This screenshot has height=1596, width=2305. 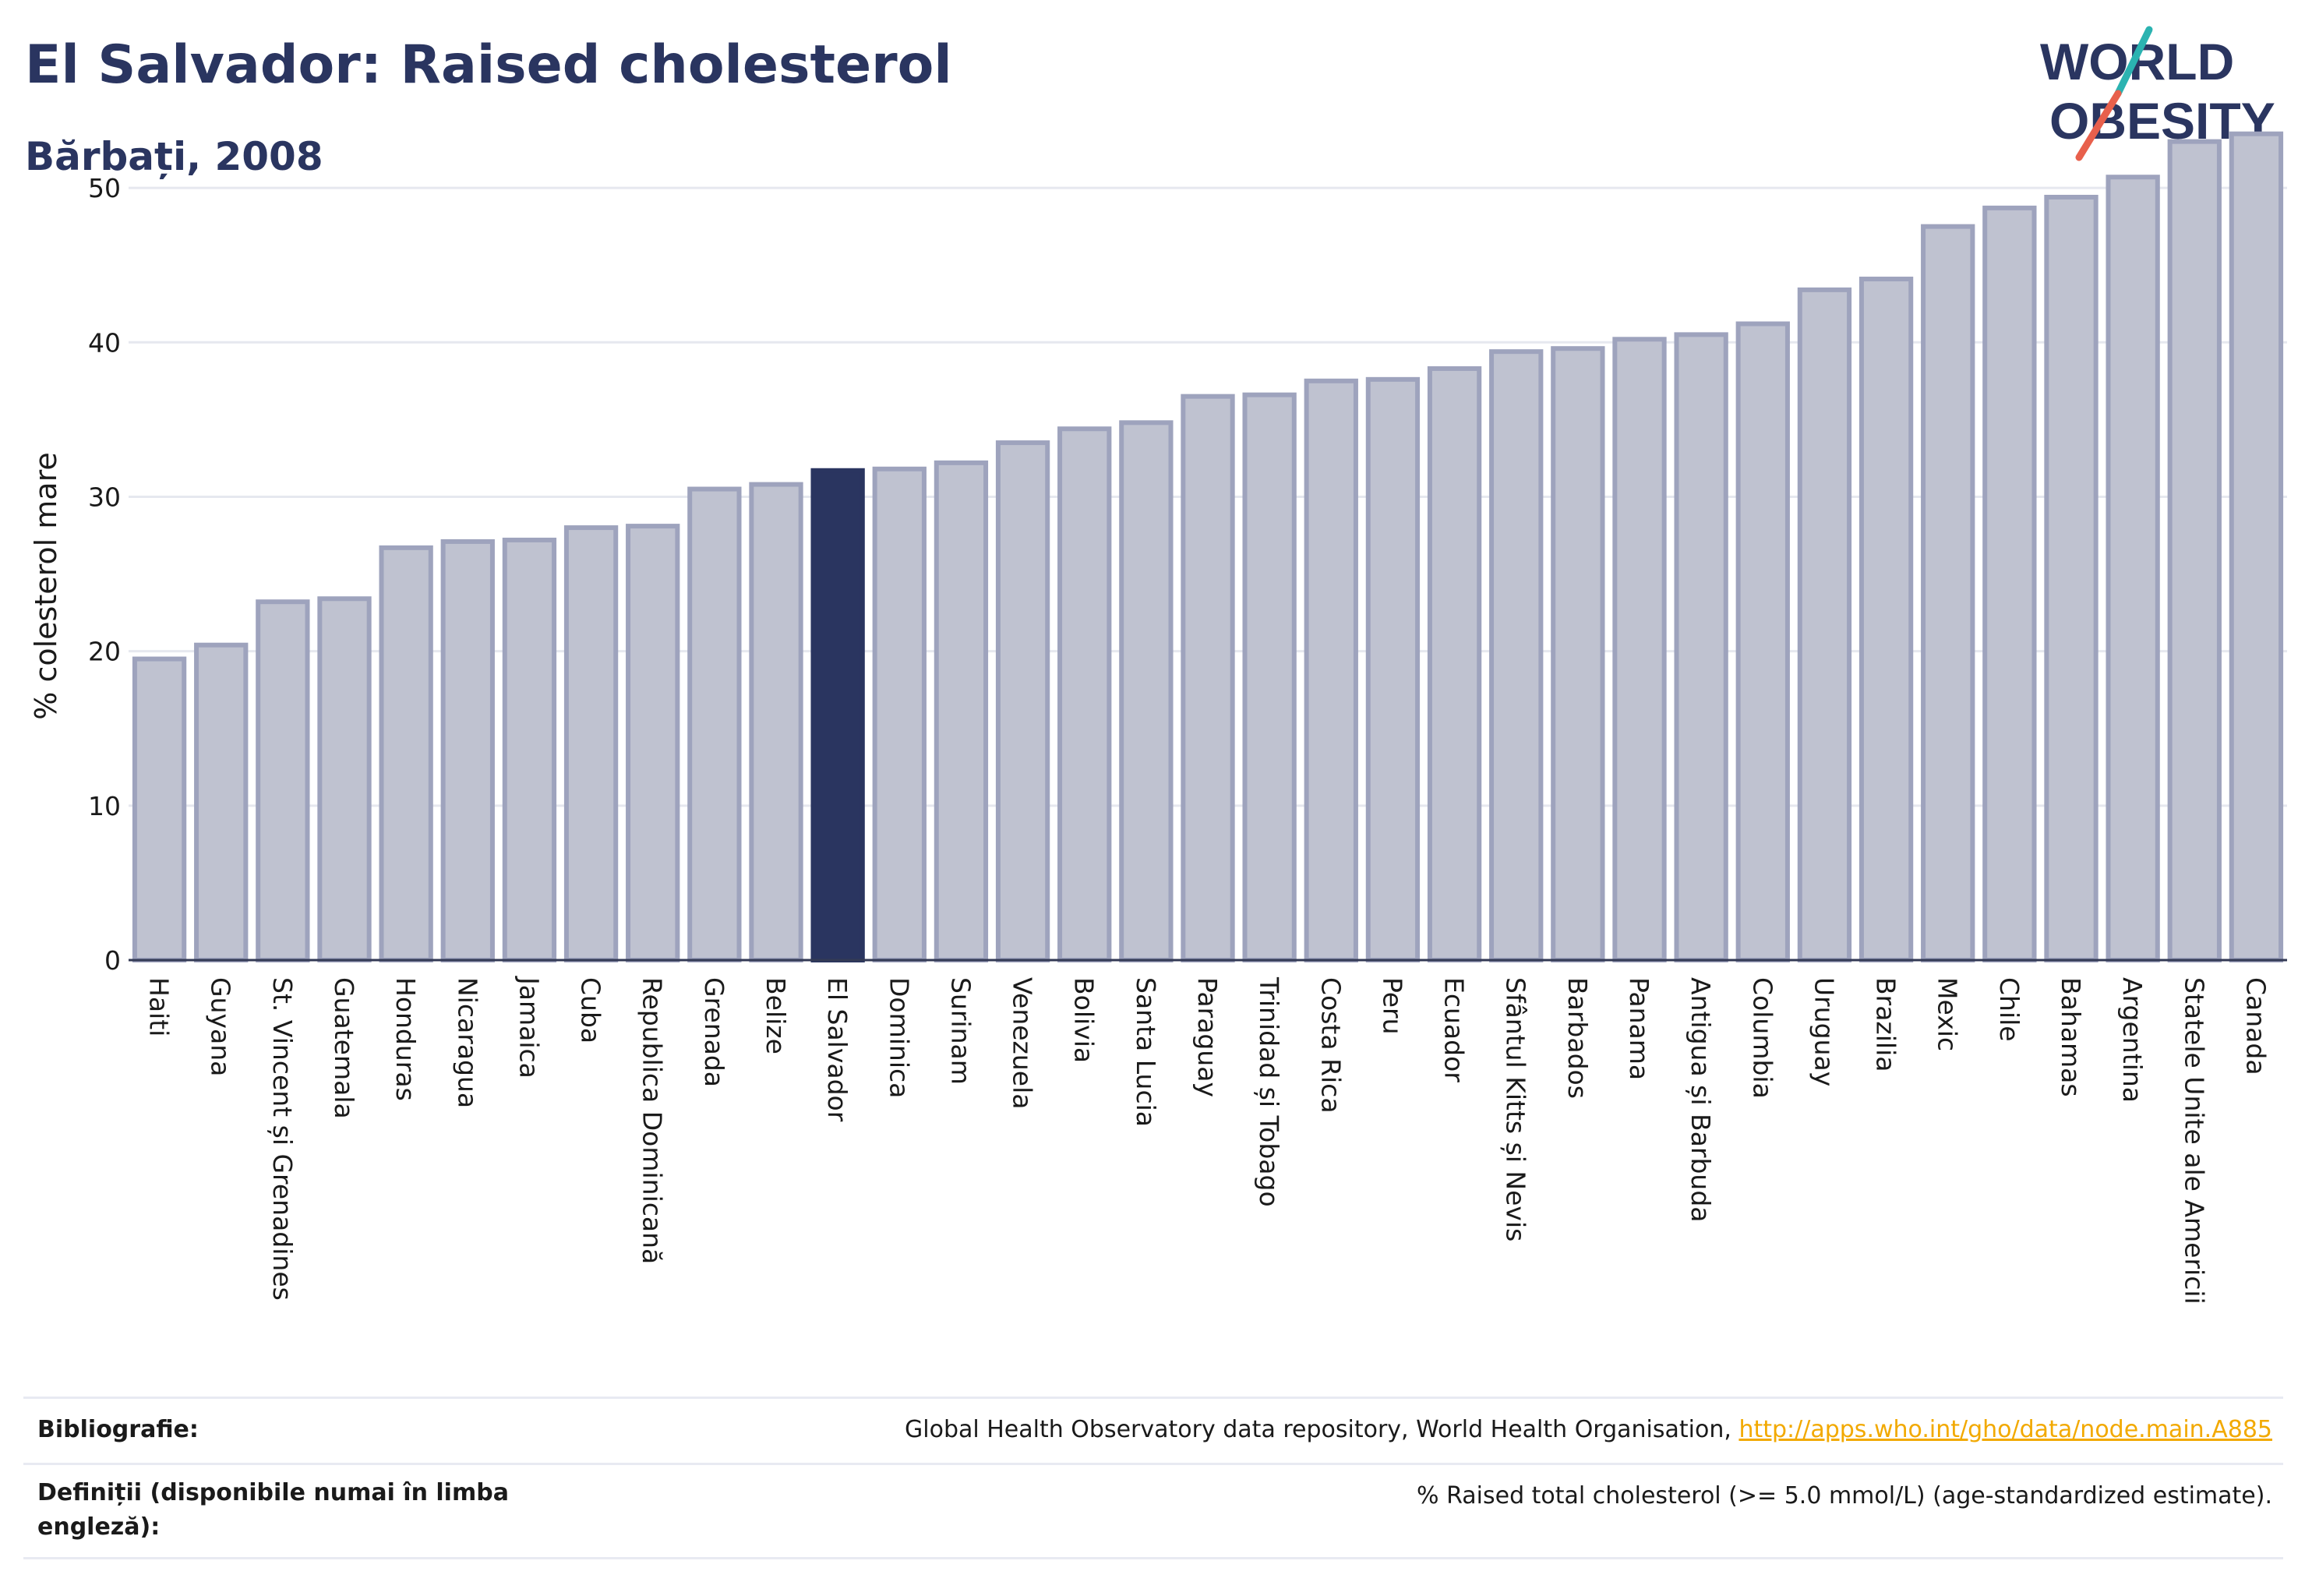 I want to click on x-tick-label: Trinidad și Tobago, so click(x=1269, y=1091).